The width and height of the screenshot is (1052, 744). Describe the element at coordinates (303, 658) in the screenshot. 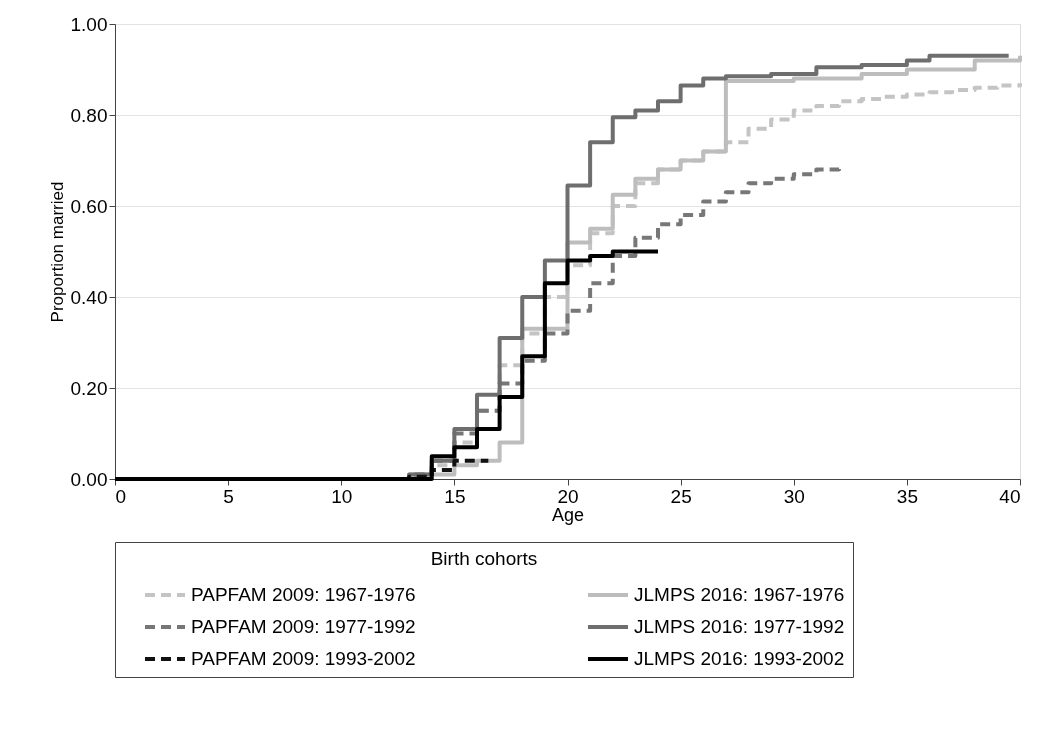

I see `legend-label: PAPFAM 2009: 1993-2002` at that location.